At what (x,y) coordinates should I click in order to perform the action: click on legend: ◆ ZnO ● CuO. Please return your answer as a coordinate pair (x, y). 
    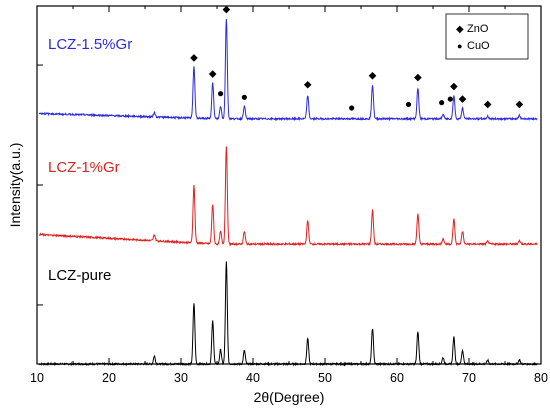
    Looking at the image, I should click on (487, 36).